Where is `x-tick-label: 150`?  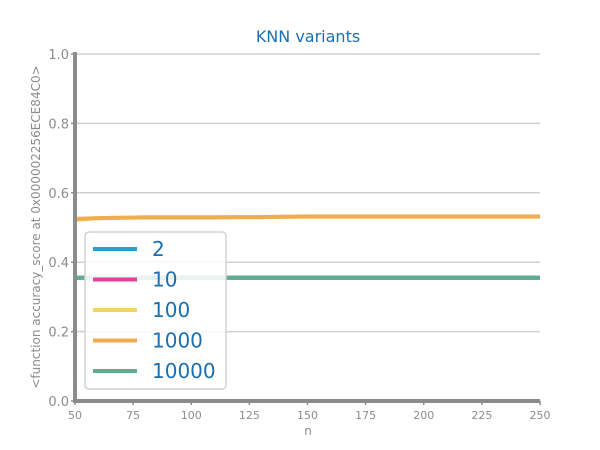
x-tick-label: 150 is located at coordinates (307, 415).